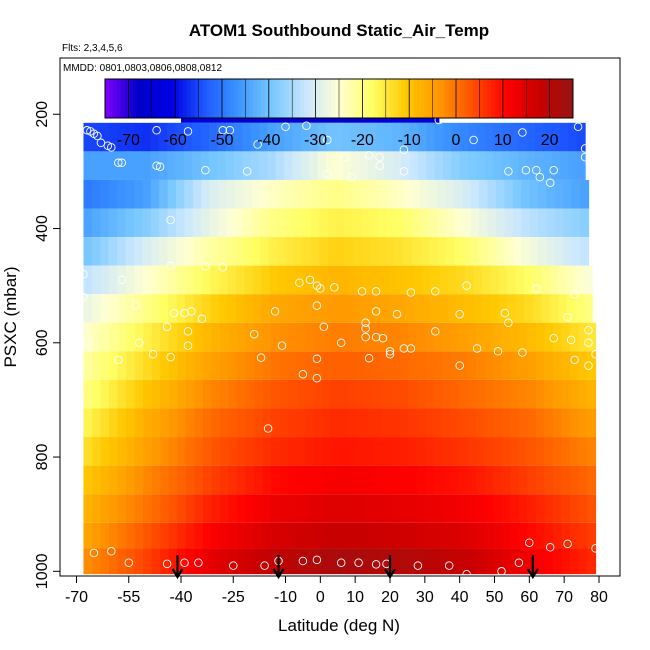  What do you see at coordinates (285, 597) in the screenshot?
I see `x-tick-label: -10` at bounding box center [285, 597].